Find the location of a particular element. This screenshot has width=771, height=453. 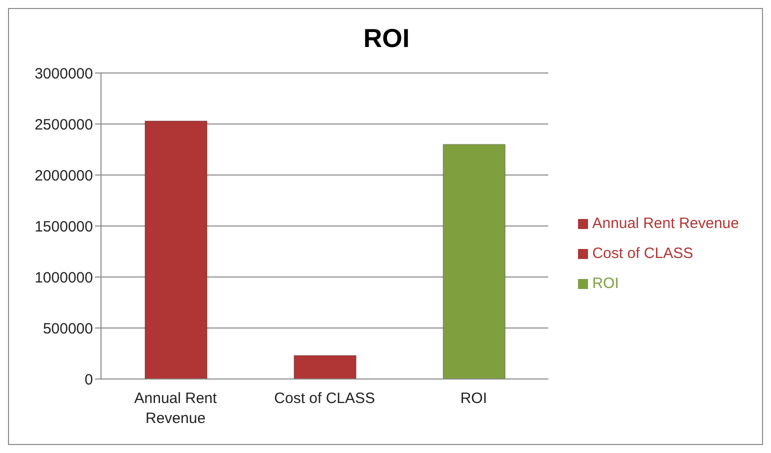

legend-label: ROI is located at coordinates (605, 283).